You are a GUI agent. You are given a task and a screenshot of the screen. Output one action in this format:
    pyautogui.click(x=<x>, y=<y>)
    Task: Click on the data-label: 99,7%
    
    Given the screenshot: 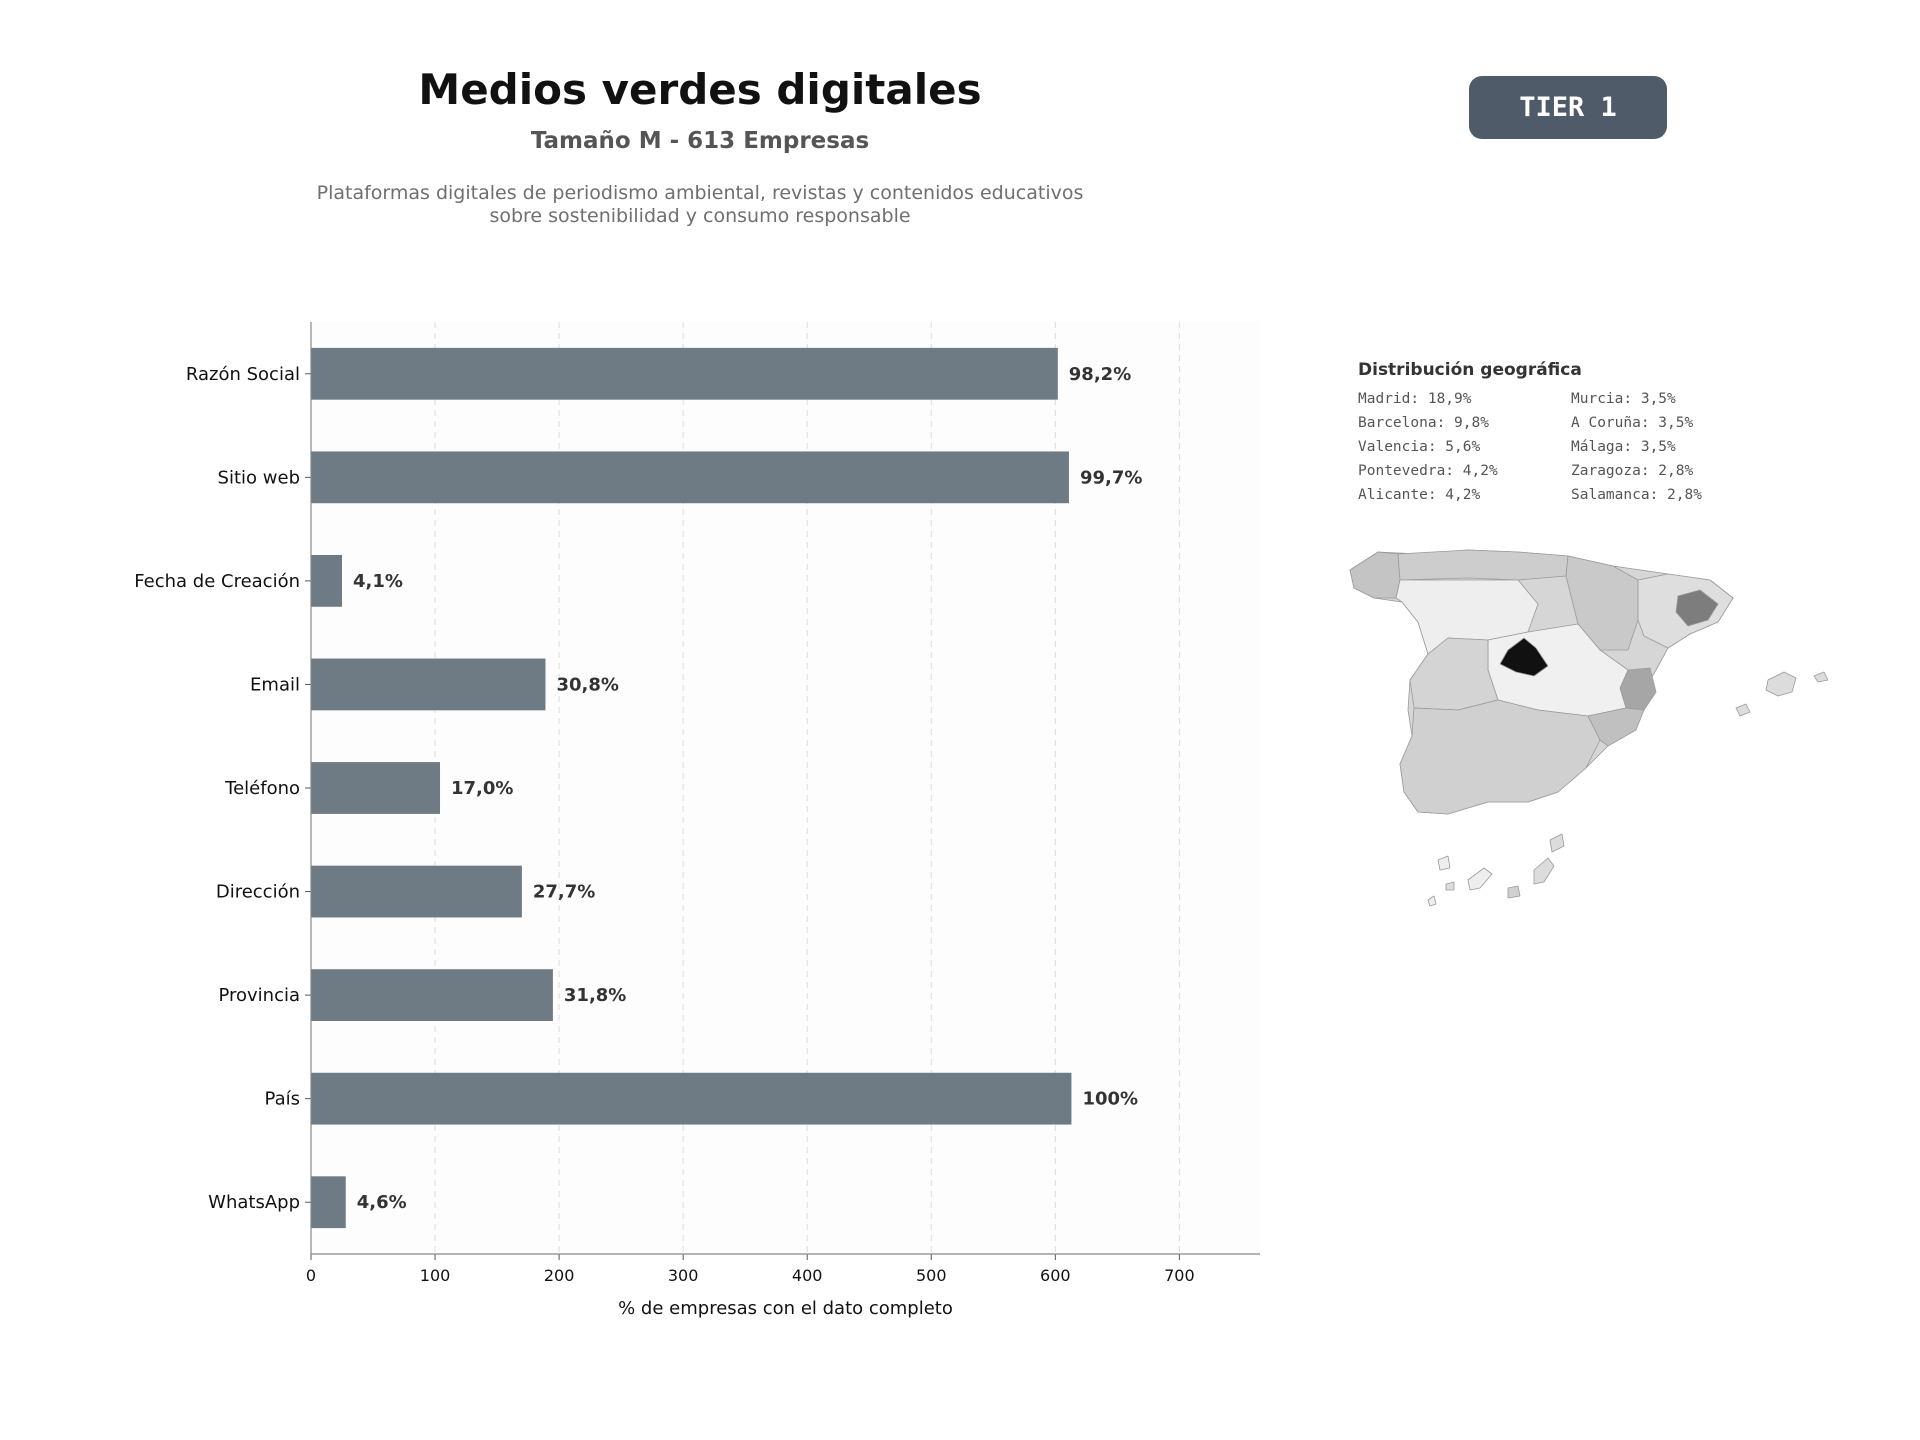 What is the action you would take?
    pyautogui.click(x=1111, y=477)
    